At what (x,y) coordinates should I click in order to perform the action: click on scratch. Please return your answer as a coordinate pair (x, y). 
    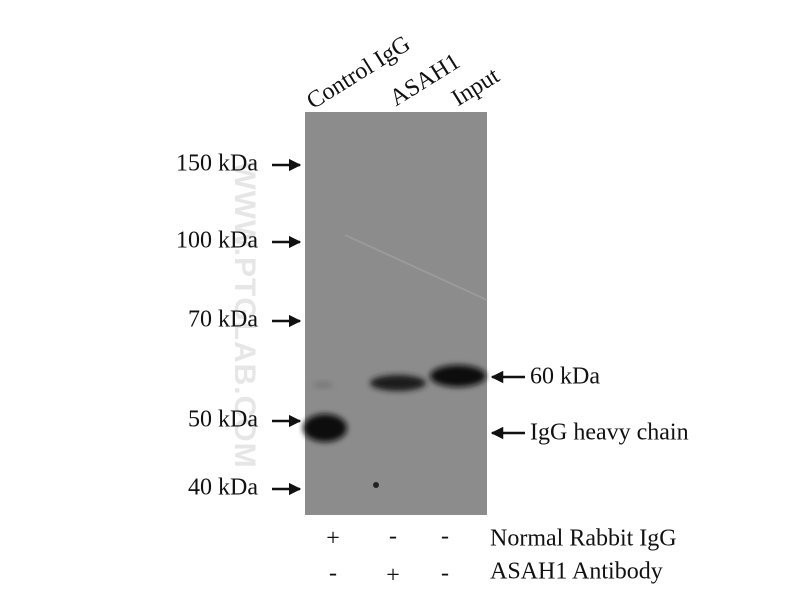
    Looking at the image, I should click on (416, 267).